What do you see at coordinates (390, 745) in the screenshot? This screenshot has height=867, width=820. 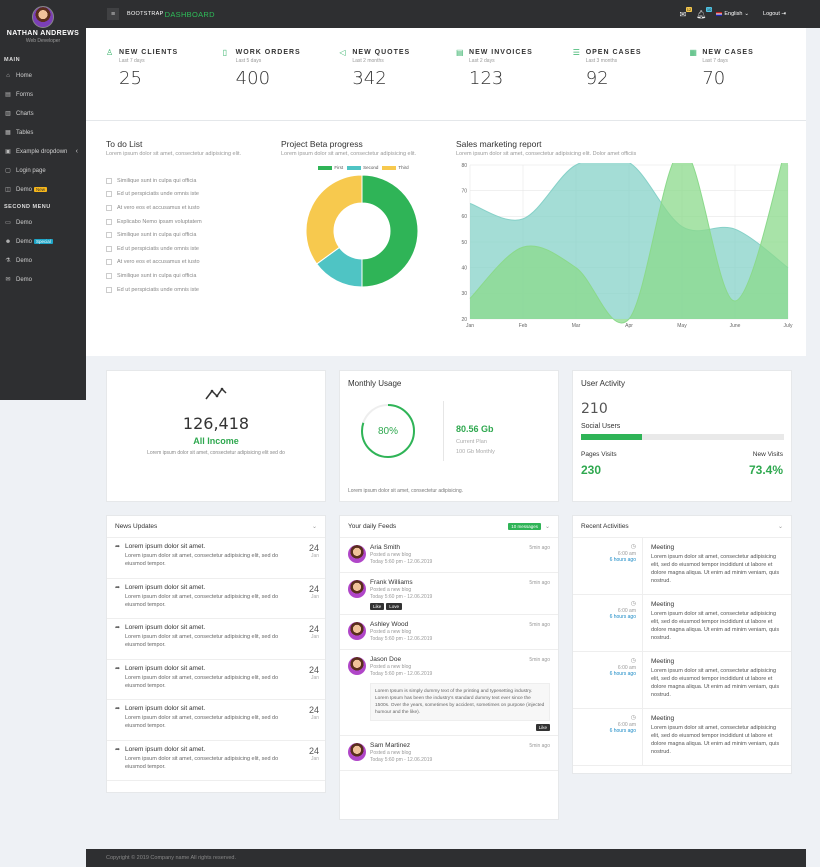 I see `feed-name: Sam Martinez` at bounding box center [390, 745].